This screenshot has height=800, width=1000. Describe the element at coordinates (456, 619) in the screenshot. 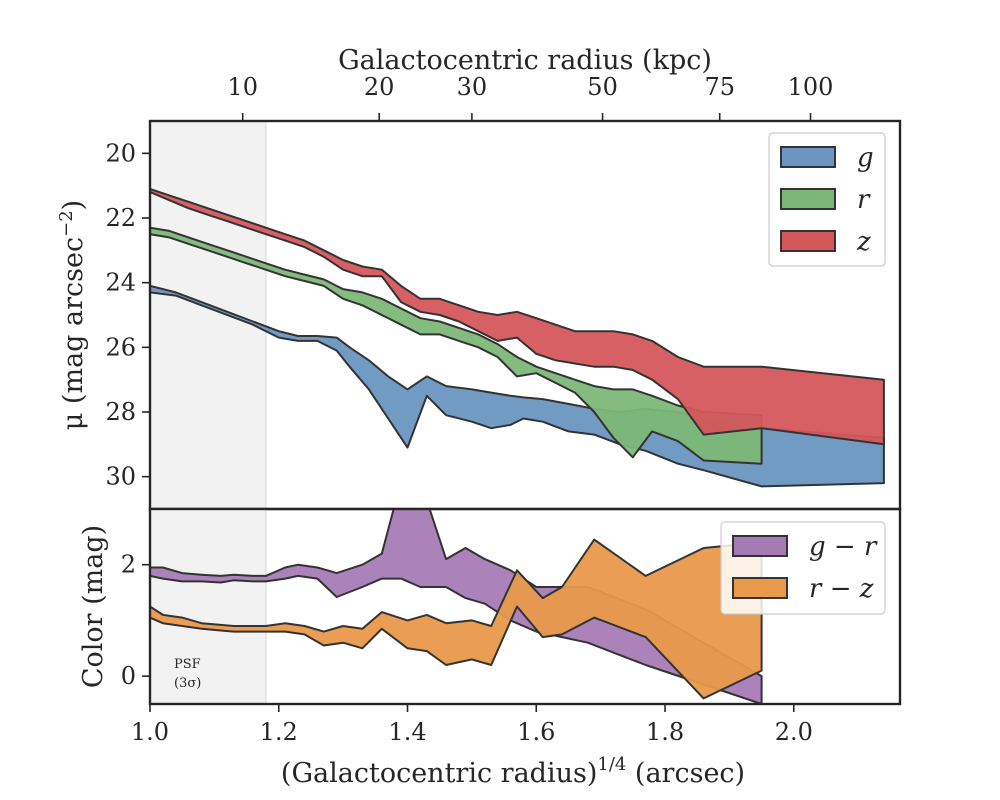

I see `series-band-r-minus-z` at that location.